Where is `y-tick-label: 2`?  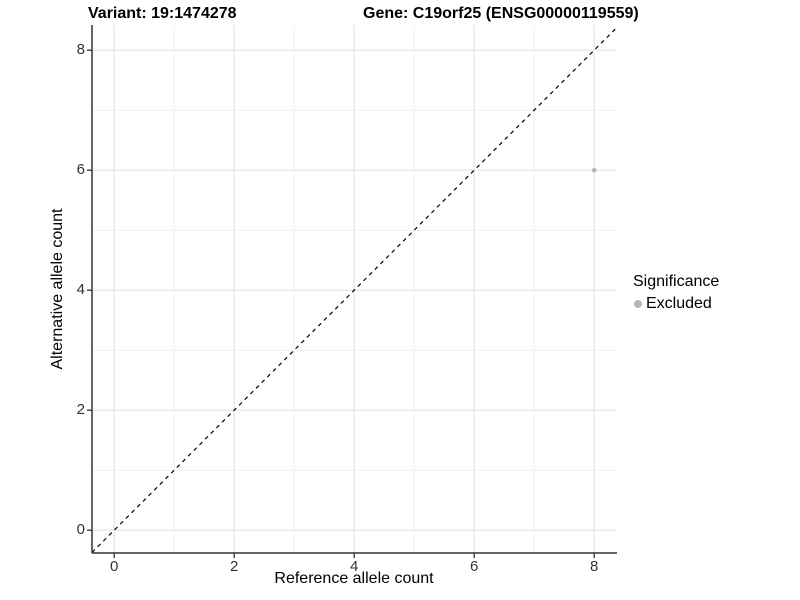
y-tick-label: 2 is located at coordinates (80, 410).